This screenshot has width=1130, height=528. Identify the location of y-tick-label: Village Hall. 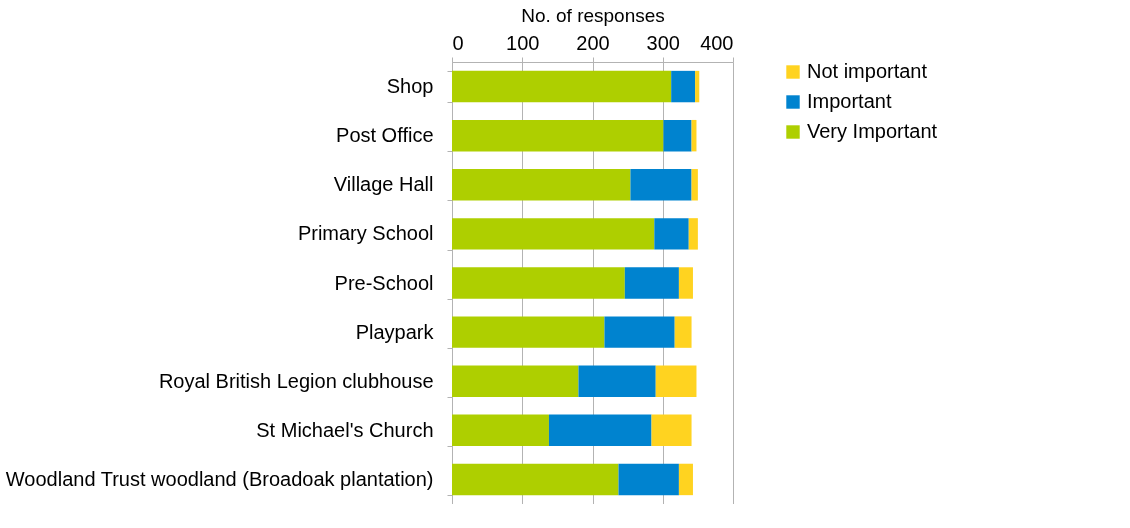
(383, 184).